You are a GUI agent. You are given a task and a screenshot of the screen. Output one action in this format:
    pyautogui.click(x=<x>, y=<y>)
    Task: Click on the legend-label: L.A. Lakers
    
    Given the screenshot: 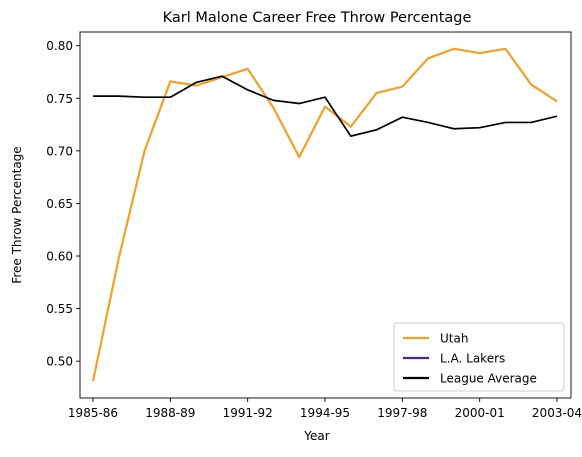 What is the action you would take?
    pyautogui.click(x=472, y=359)
    